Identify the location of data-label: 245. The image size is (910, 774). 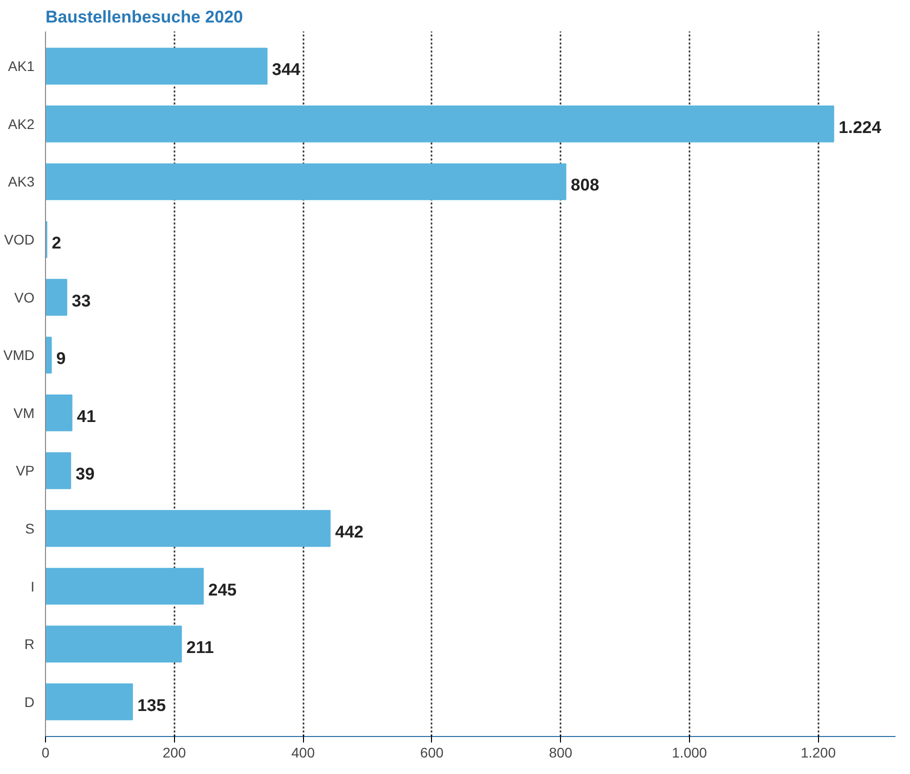
(222, 590).